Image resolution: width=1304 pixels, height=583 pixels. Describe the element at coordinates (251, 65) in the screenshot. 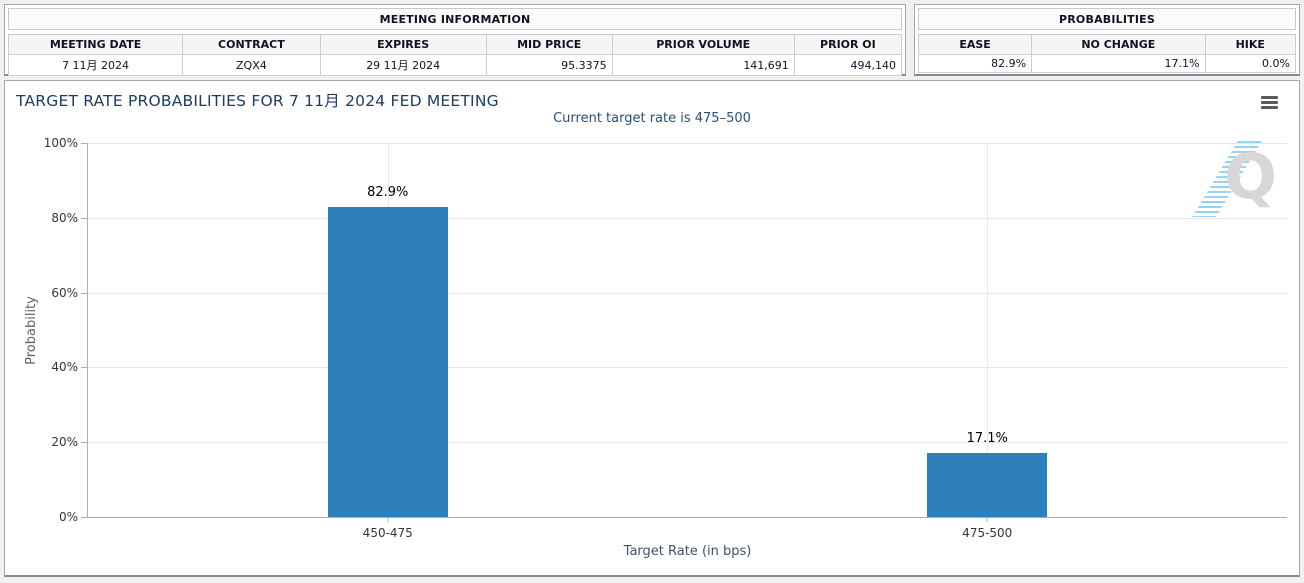

I see `contract-value: ZQX4` at that location.